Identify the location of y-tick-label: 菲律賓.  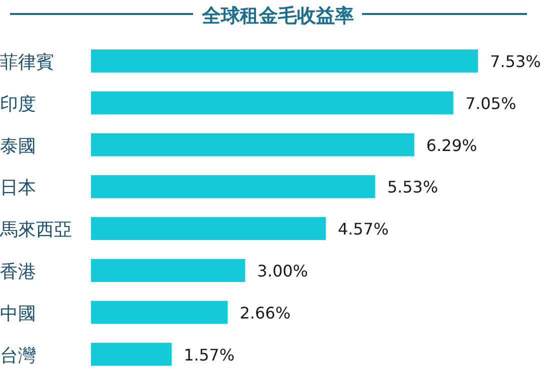
(27, 62).